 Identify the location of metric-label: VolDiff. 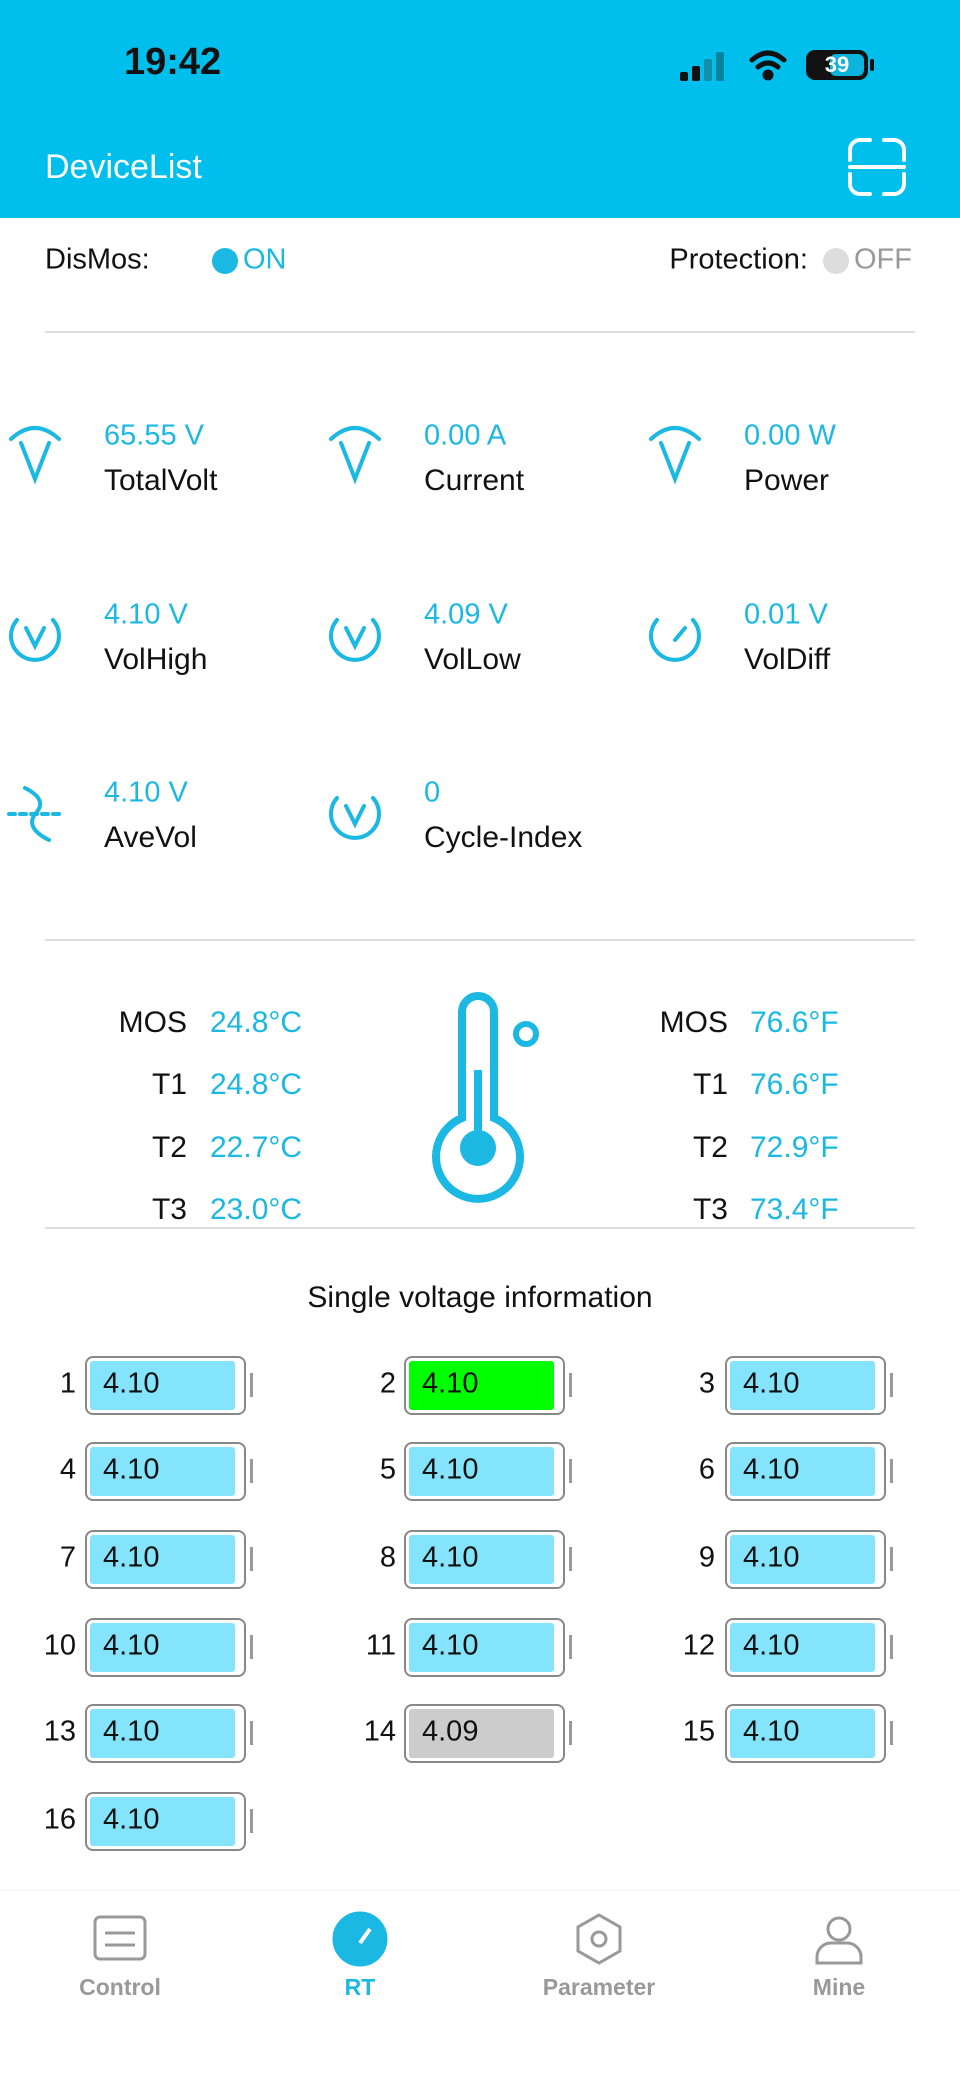
(787, 659).